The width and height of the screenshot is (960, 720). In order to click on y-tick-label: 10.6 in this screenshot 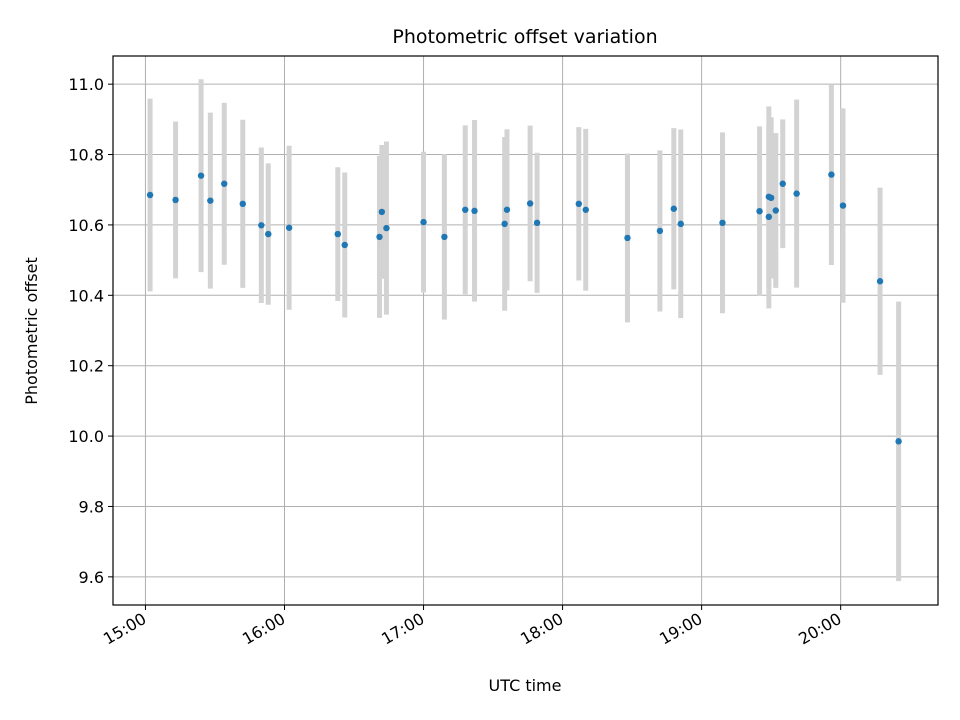, I will do `click(86, 225)`.